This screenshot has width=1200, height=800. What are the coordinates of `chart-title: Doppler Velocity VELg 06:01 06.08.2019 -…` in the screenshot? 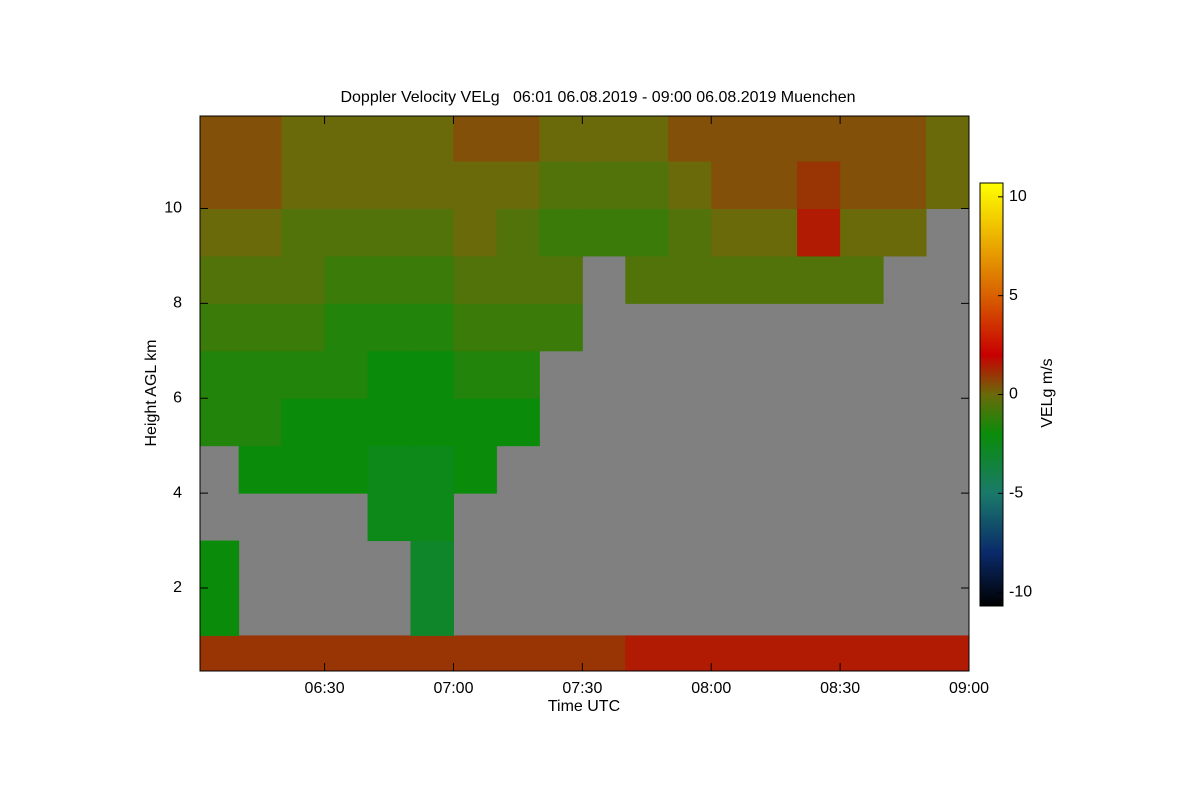 It's located at (597, 97).